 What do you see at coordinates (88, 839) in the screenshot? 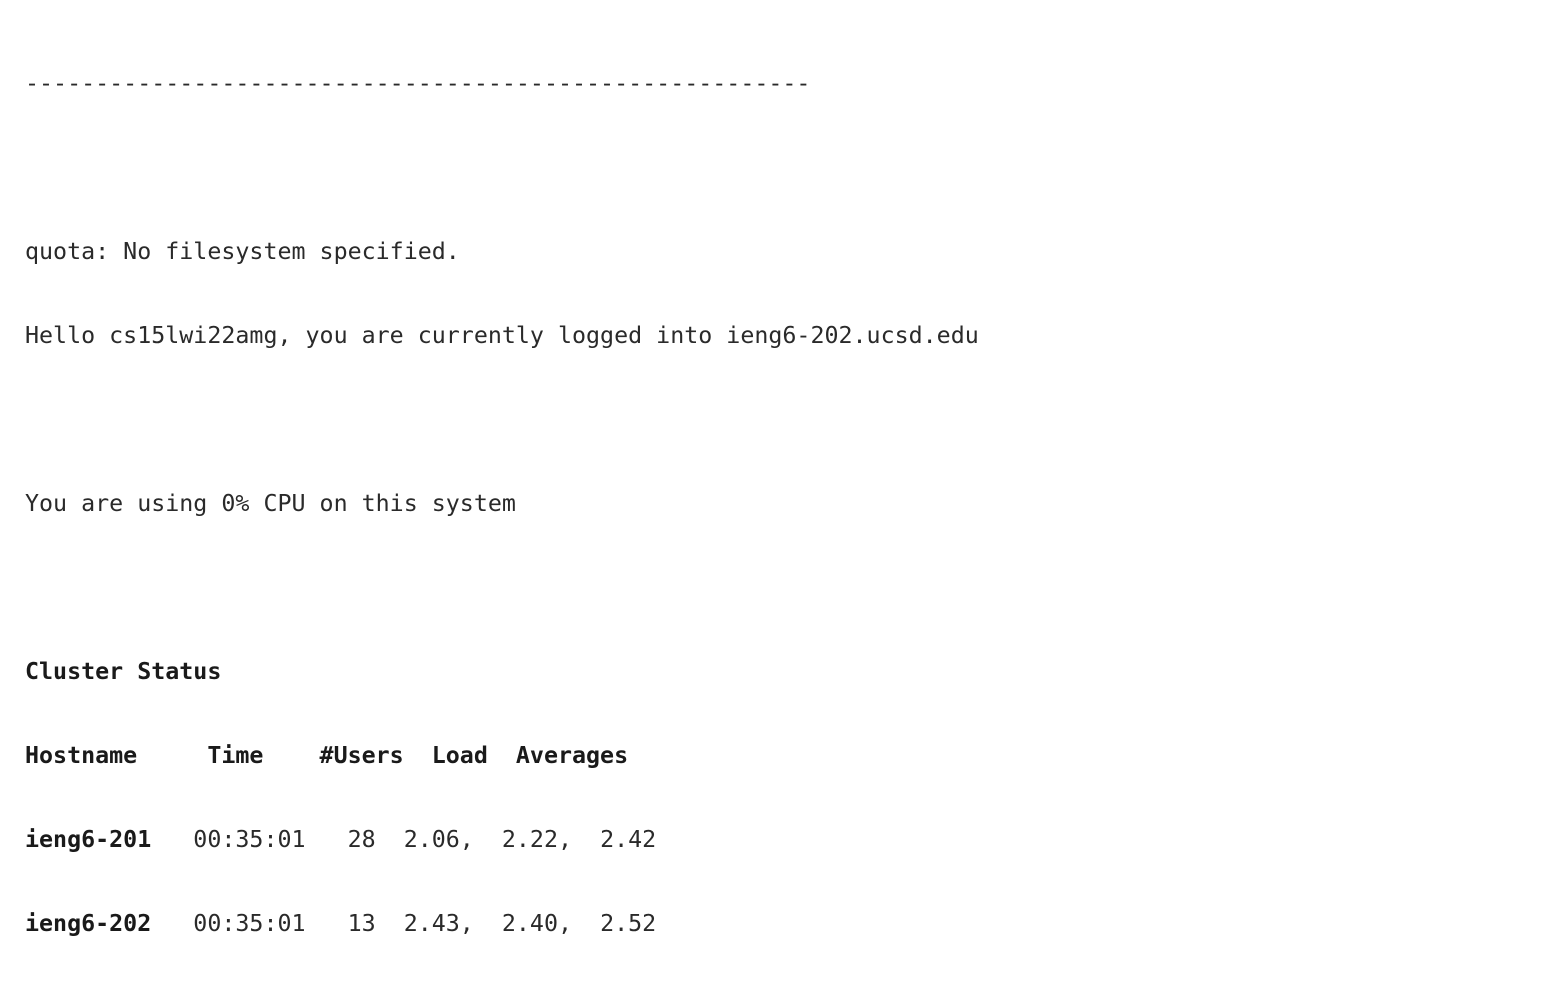
I see `cluster-hostname: ieng6-201` at bounding box center [88, 839].